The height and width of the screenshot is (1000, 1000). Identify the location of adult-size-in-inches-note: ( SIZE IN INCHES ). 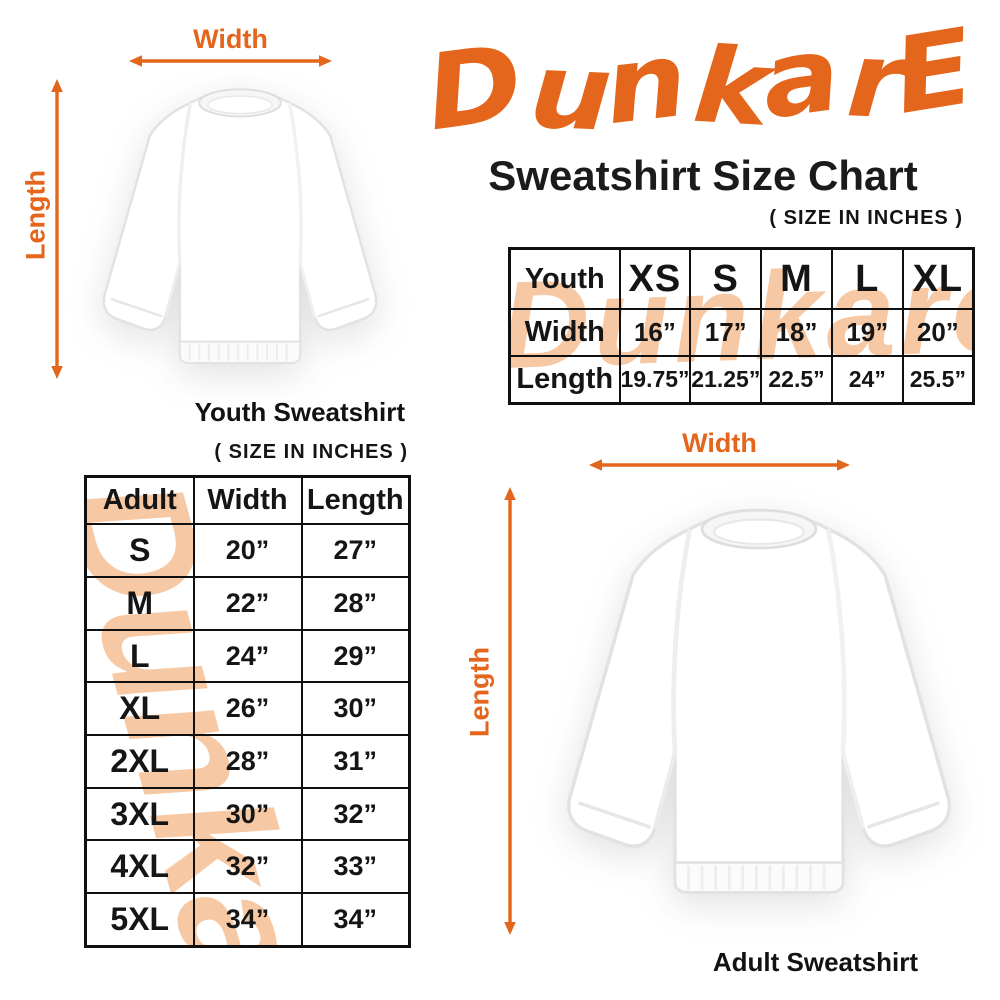
(311, 452).